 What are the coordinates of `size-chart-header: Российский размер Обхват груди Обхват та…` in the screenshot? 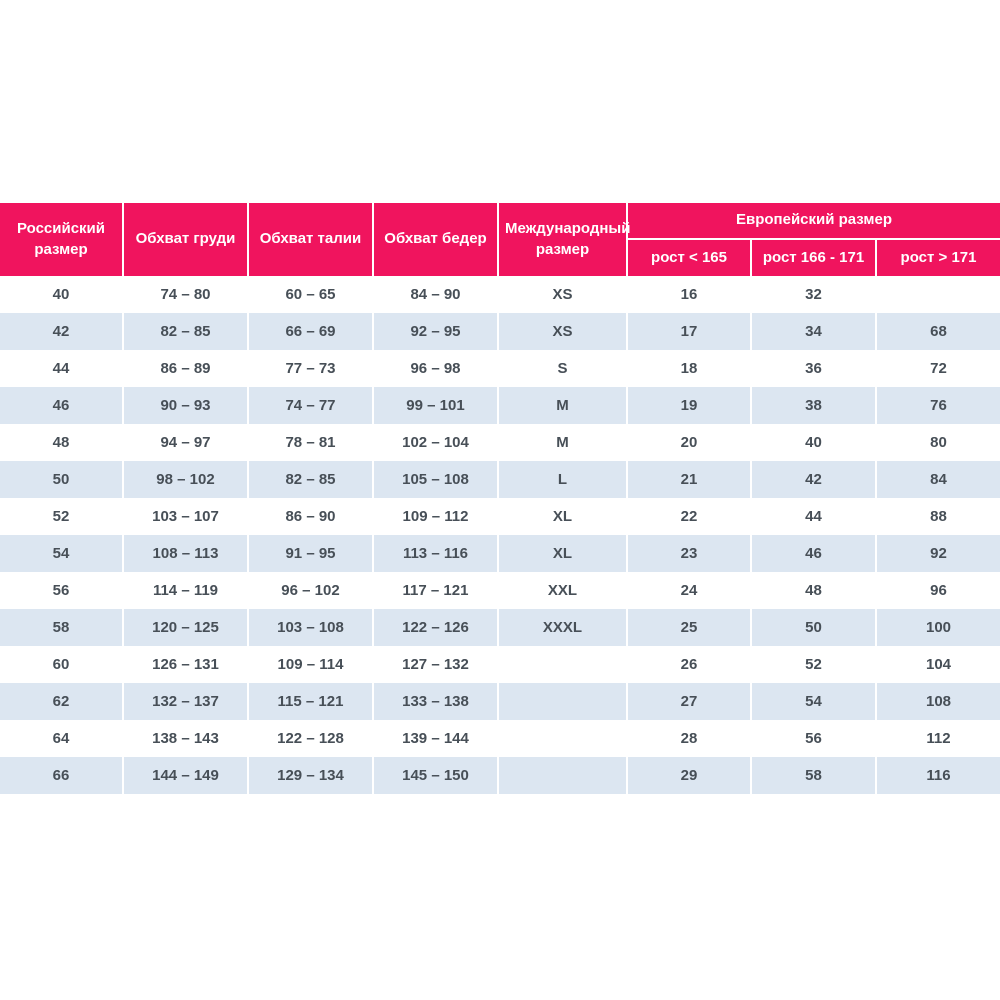 It's located at (500, 239).